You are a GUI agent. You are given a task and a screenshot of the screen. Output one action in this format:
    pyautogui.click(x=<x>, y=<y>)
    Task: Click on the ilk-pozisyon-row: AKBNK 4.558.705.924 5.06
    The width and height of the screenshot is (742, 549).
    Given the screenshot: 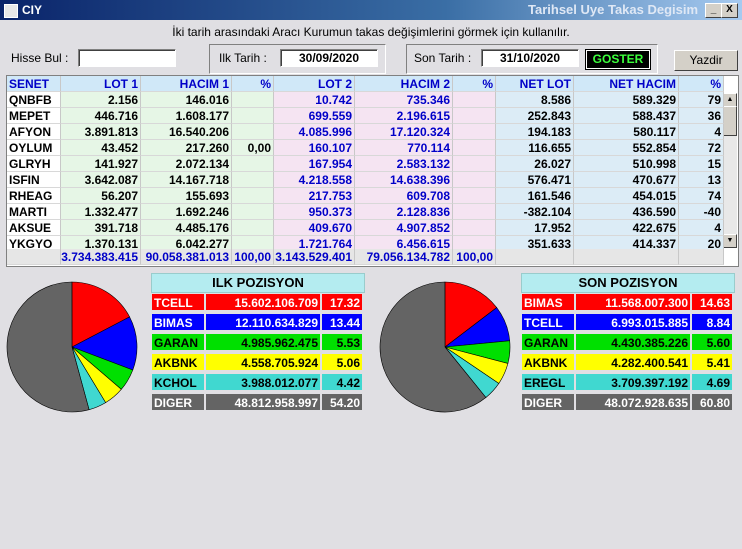 What is the action you would take?
    pyautogui.click(x=257, y=362)
    